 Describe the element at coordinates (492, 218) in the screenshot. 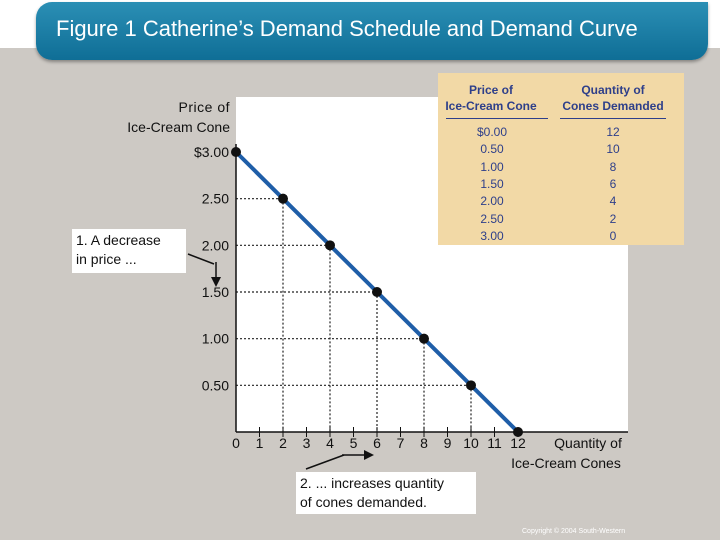

I see `table-cell-price: 2.50` at that location.